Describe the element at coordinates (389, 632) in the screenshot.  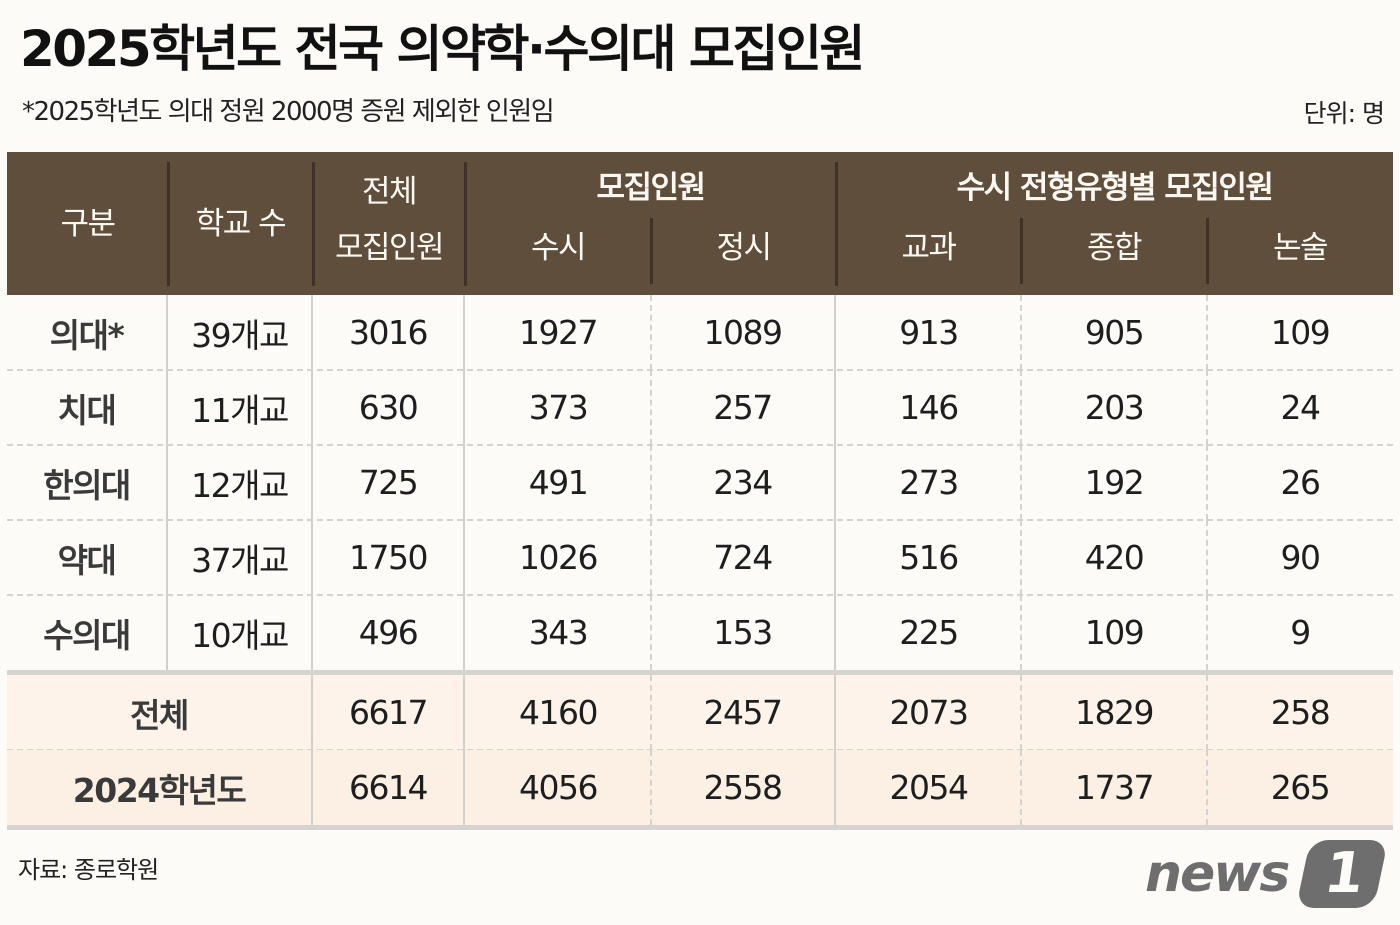
I see `row-total: 496` at that location.